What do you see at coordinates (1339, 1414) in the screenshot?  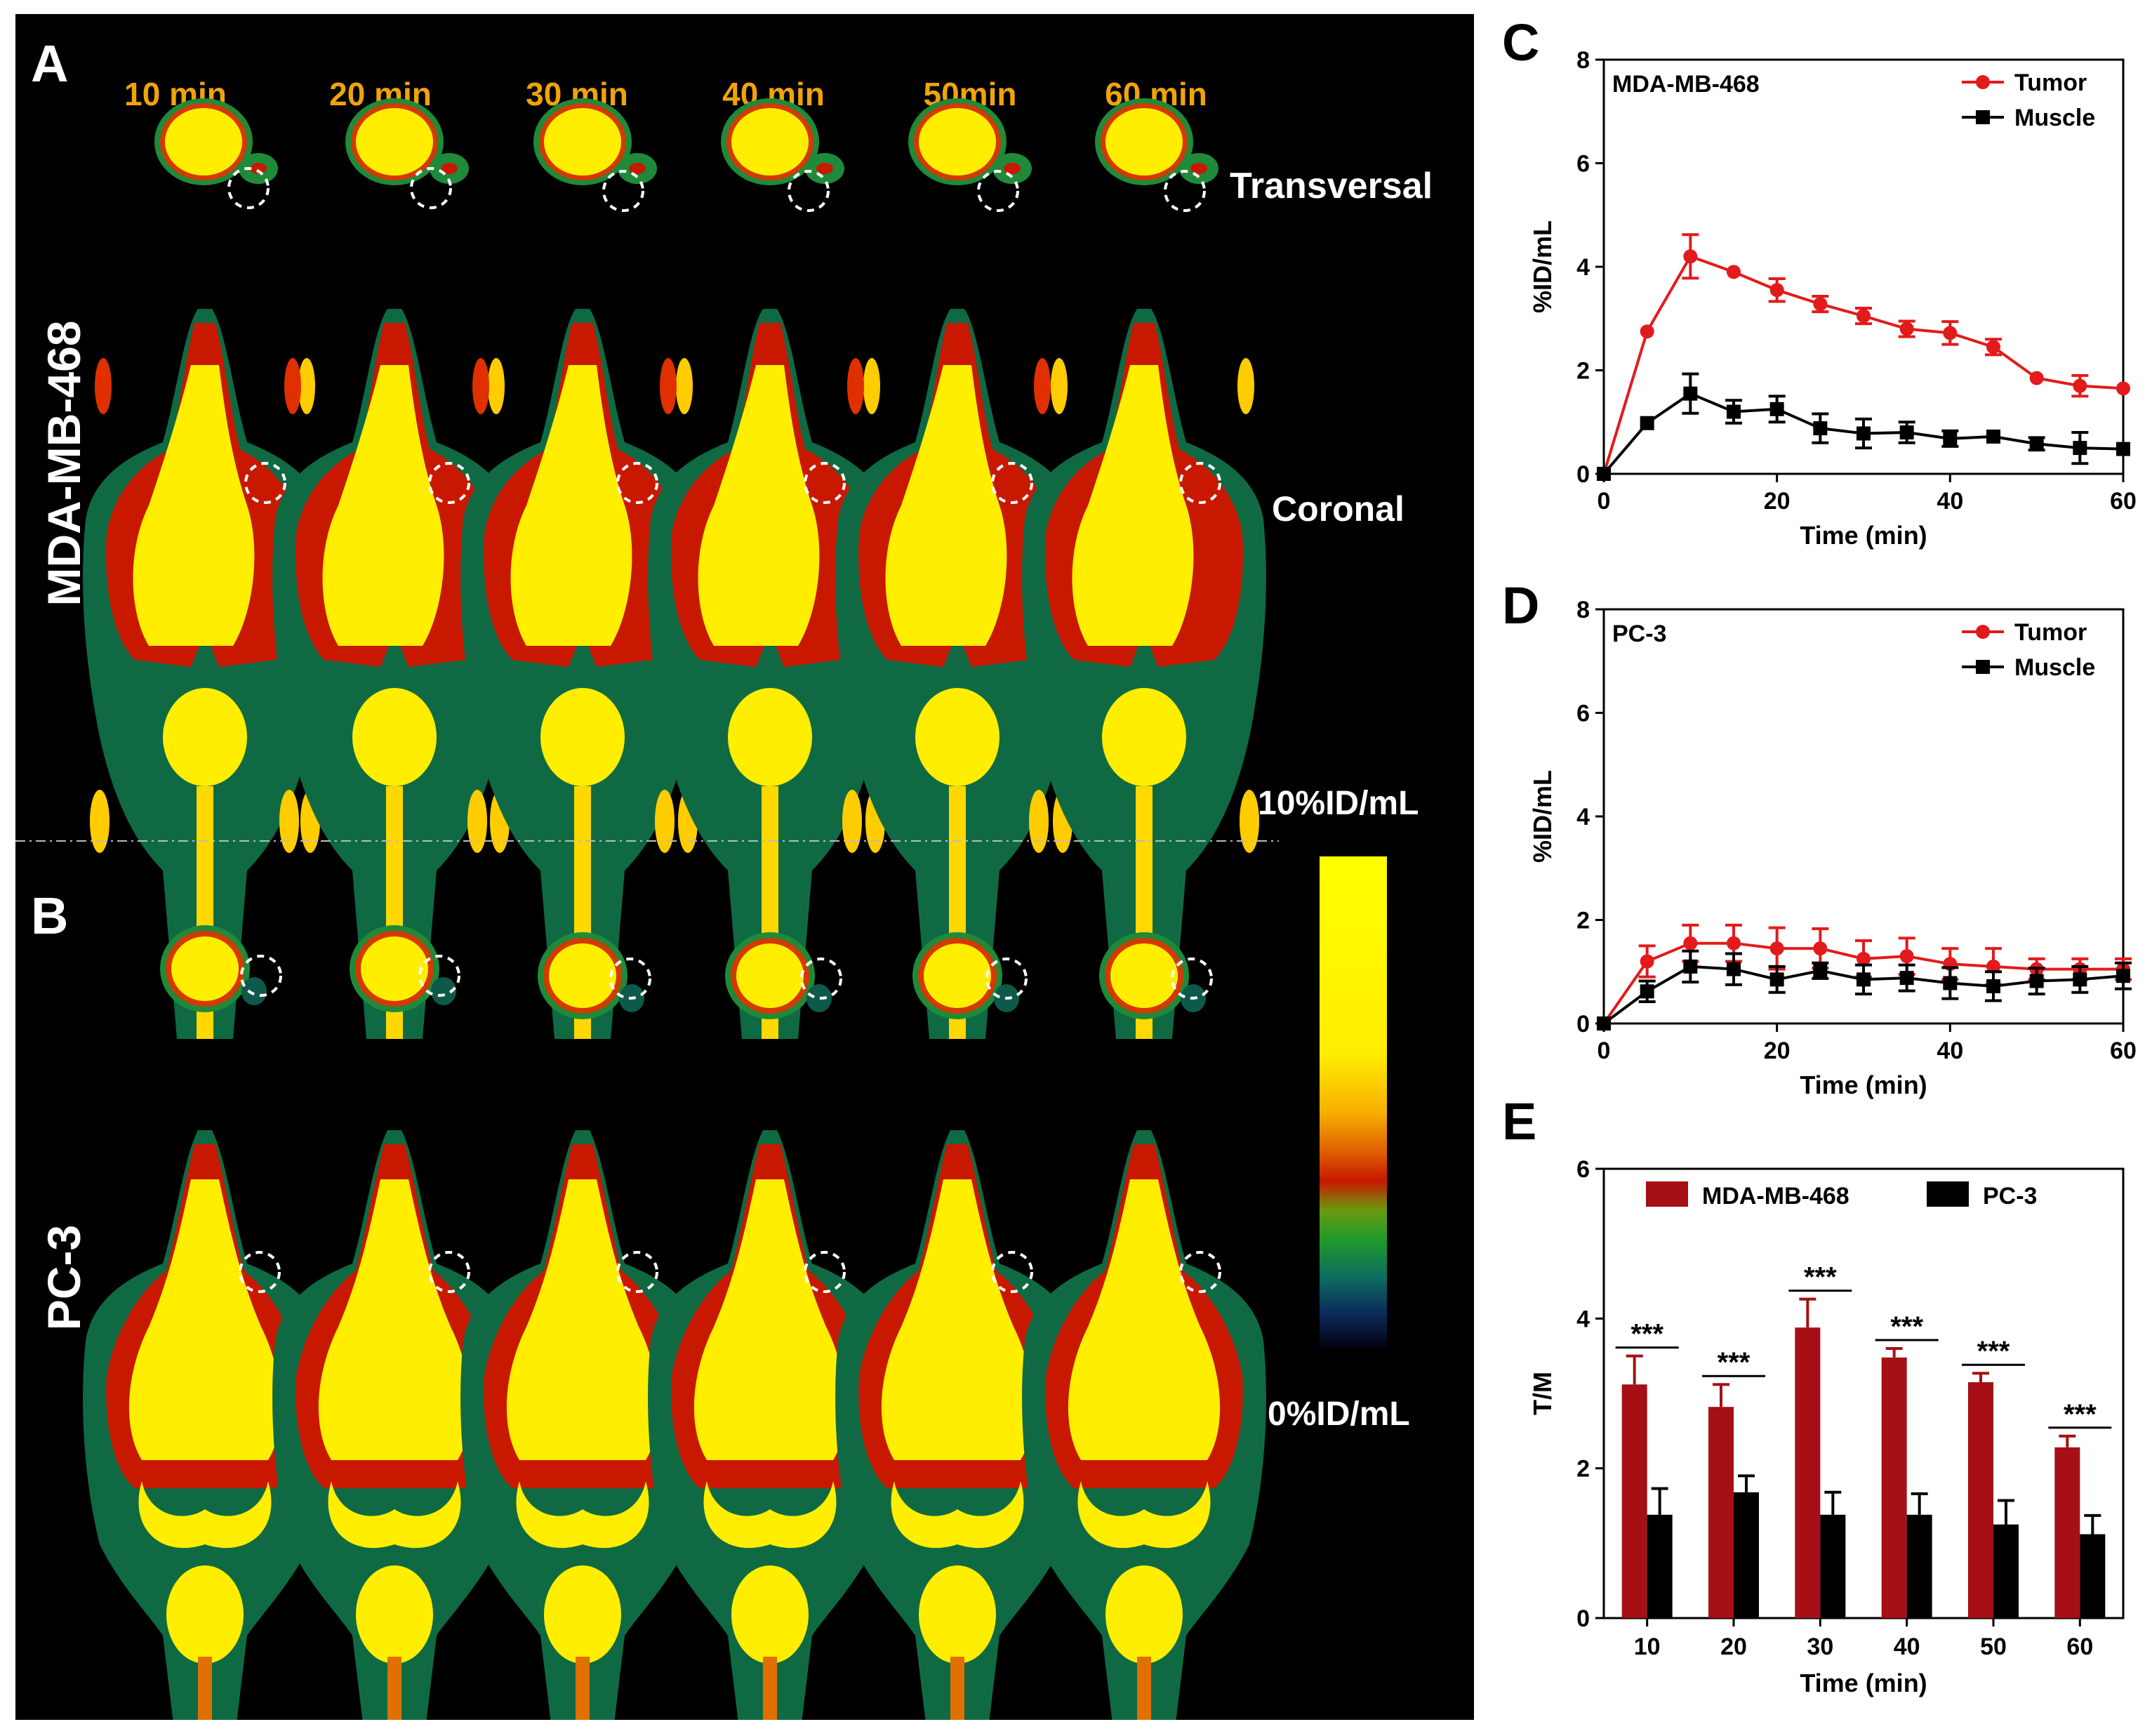 I see `scale-min-label: 0%ID/mL` at bounding box center [1339, 1414].